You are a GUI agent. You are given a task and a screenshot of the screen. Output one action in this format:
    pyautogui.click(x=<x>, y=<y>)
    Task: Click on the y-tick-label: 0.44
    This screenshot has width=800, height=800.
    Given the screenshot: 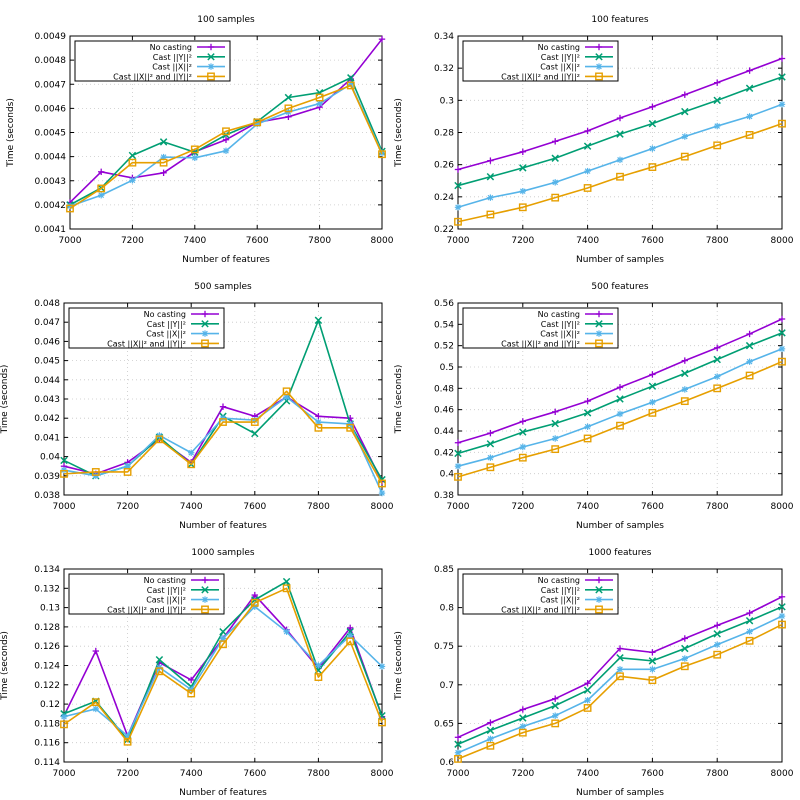 What is the action you would take?
    pyautogui.click(x=444, y=432)
    